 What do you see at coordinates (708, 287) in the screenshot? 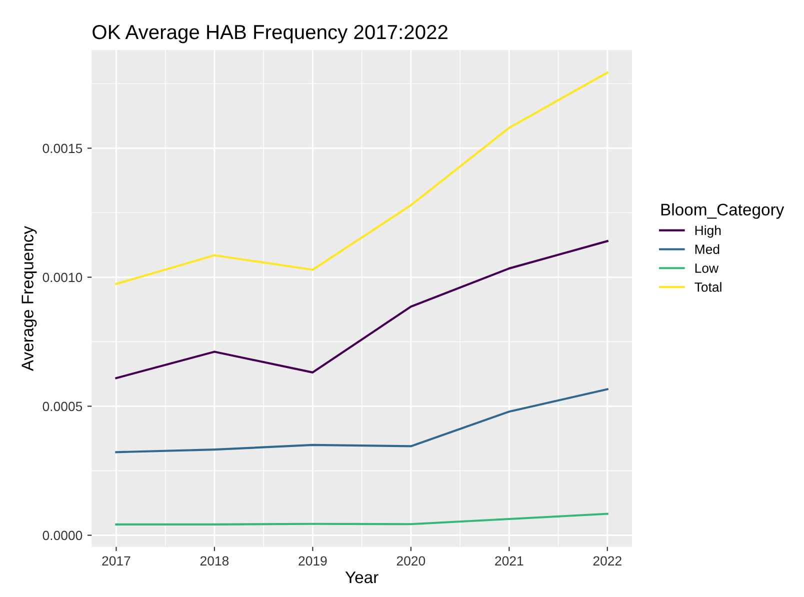
I see `legend-label: Total` at bounding box center [708, 287].